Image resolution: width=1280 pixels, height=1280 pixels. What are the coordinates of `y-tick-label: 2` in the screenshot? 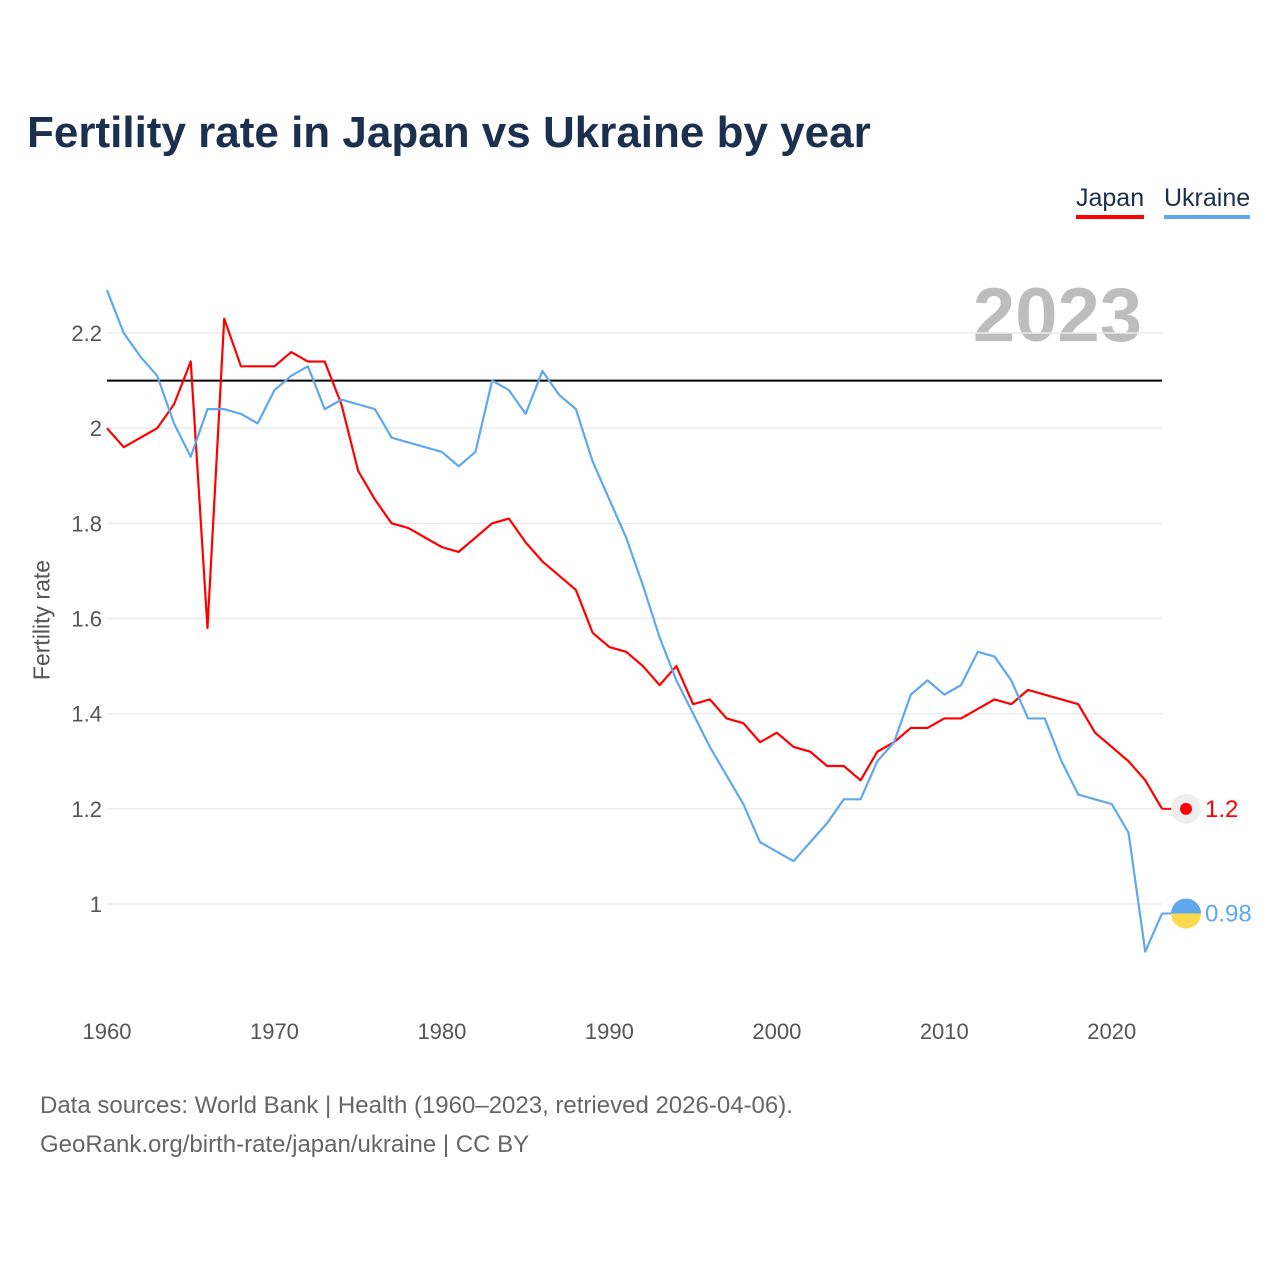 It's located at (96, 428).